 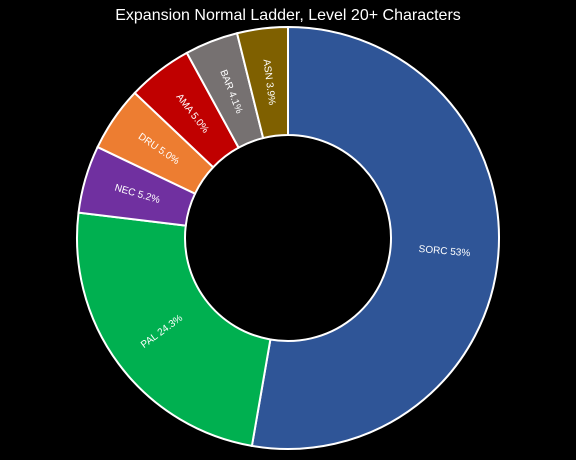 What do you see at coordinates (262, 82) in the screenshot?
I see `slice-asn` at bounding box center [262, 82].